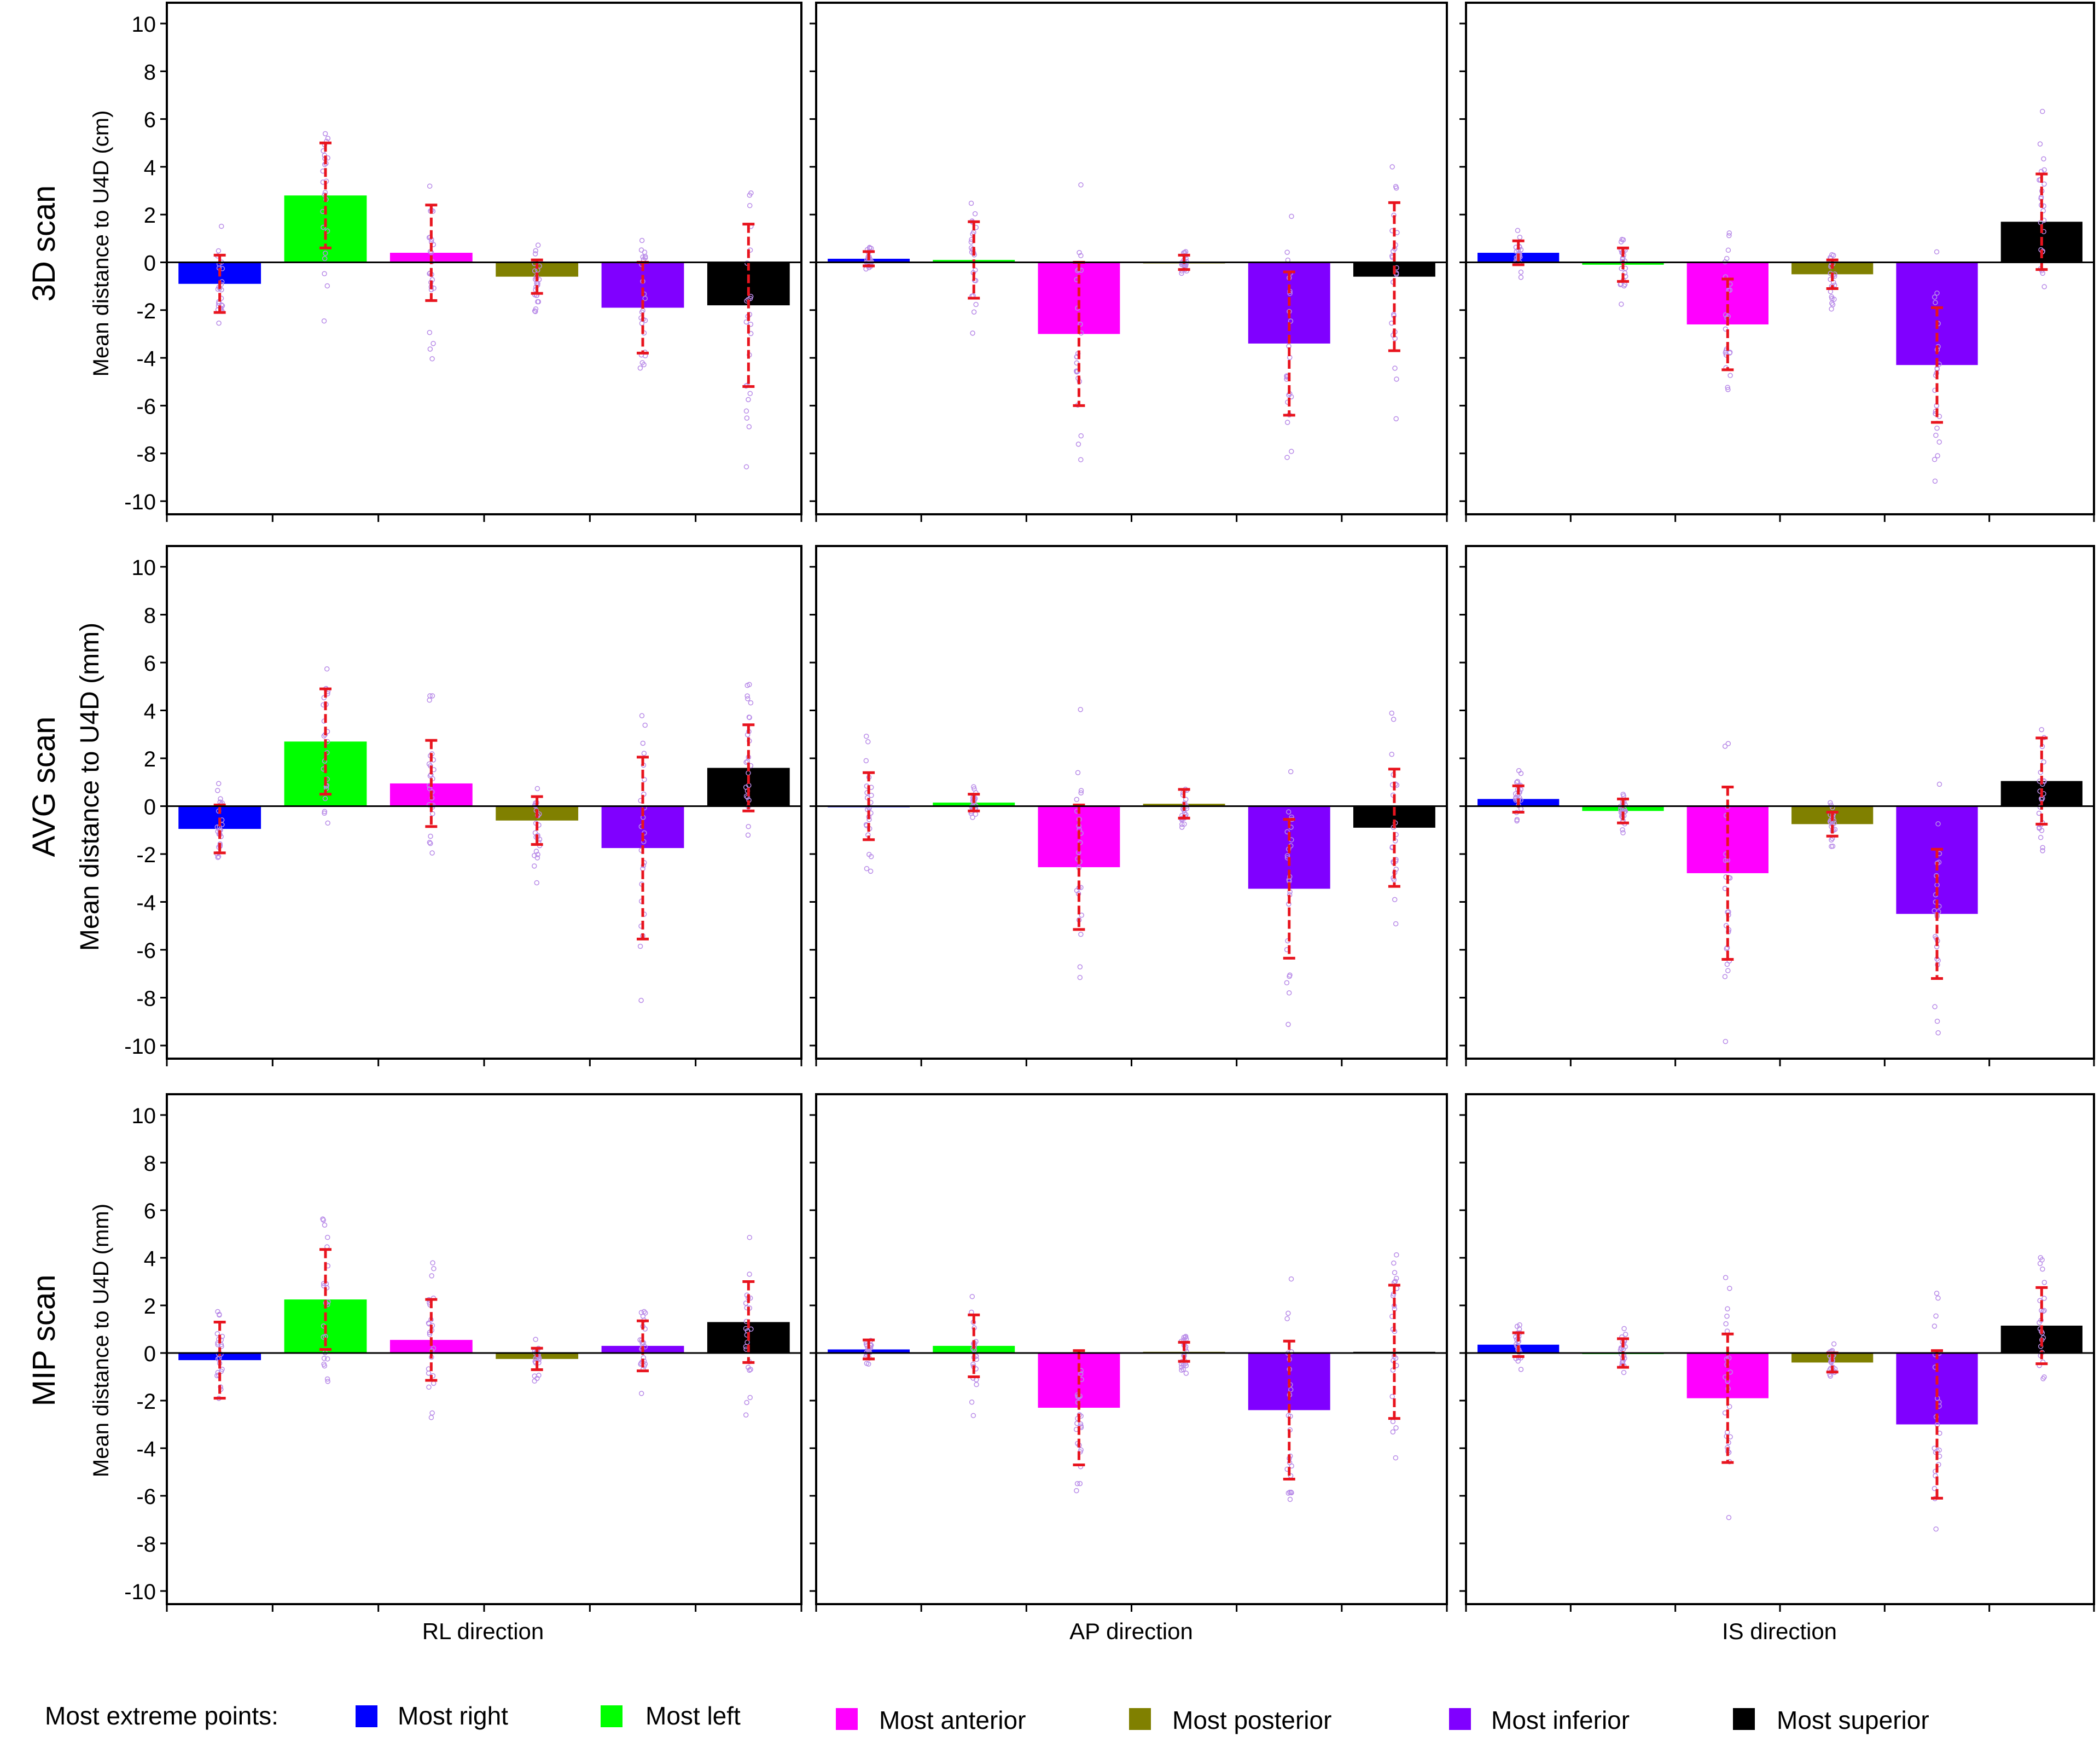 This screenshot has width=2100, height=1742. I want to click on panel-3d-rl-bar-most-left, so click(325, 229).